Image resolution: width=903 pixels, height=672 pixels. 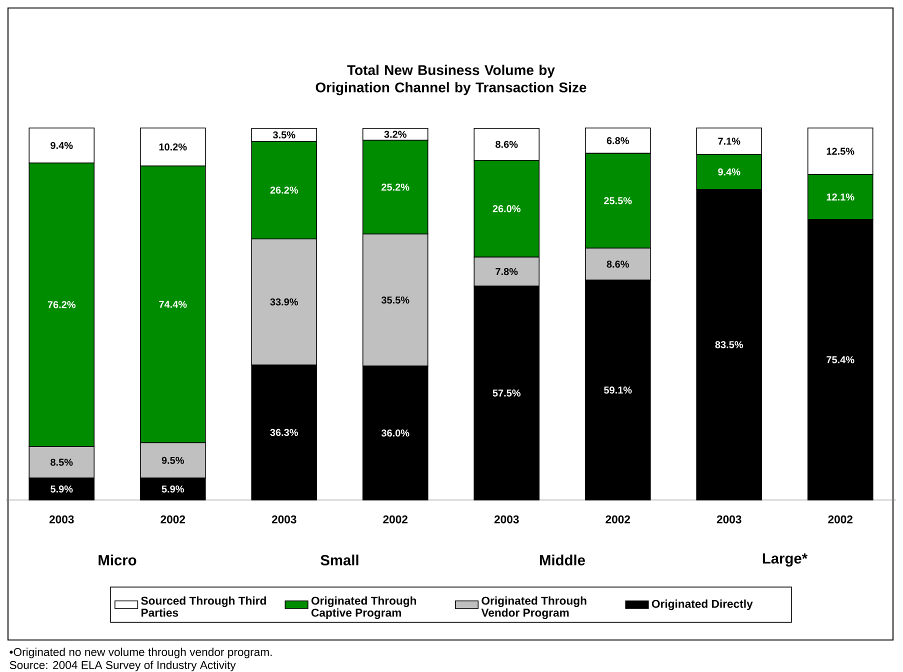 What do you see at coordinates (62, 304) in the screenshot?
I see `data-label: 76.2%` at bounding box center [62, 304].